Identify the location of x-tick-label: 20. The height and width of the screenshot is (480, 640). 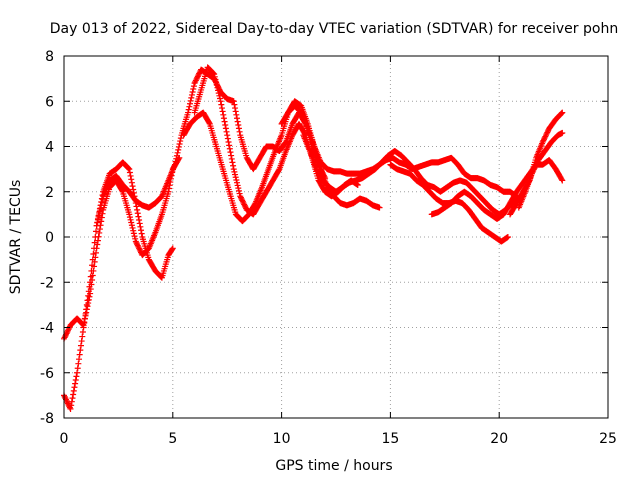
(499, 439).